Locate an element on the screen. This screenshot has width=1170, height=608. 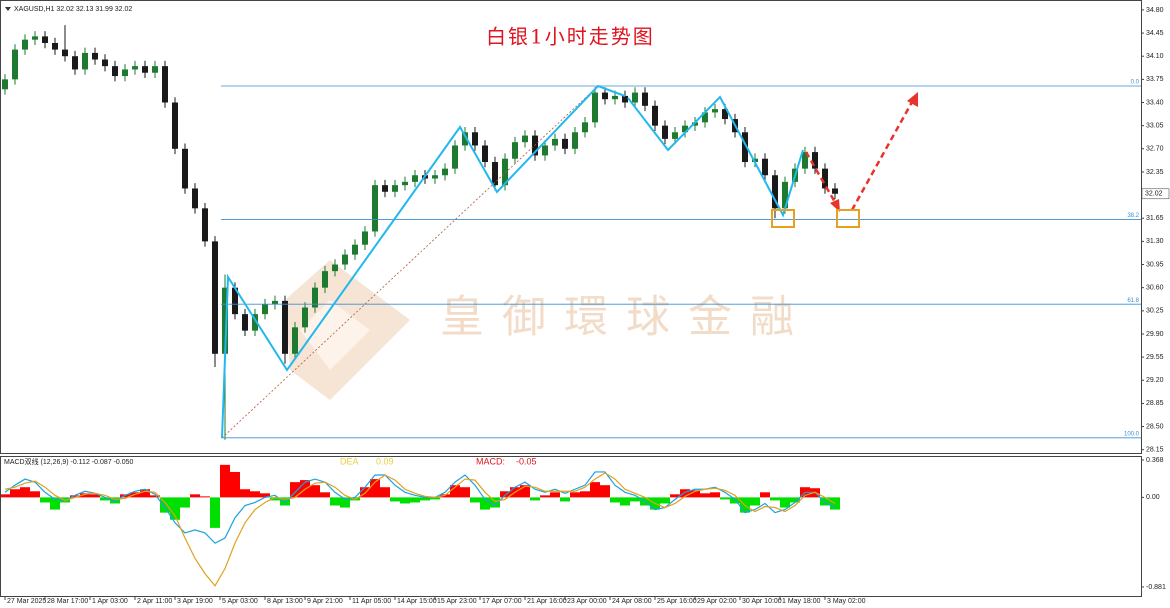
collapse-icon is located at coordinates (8, 9).